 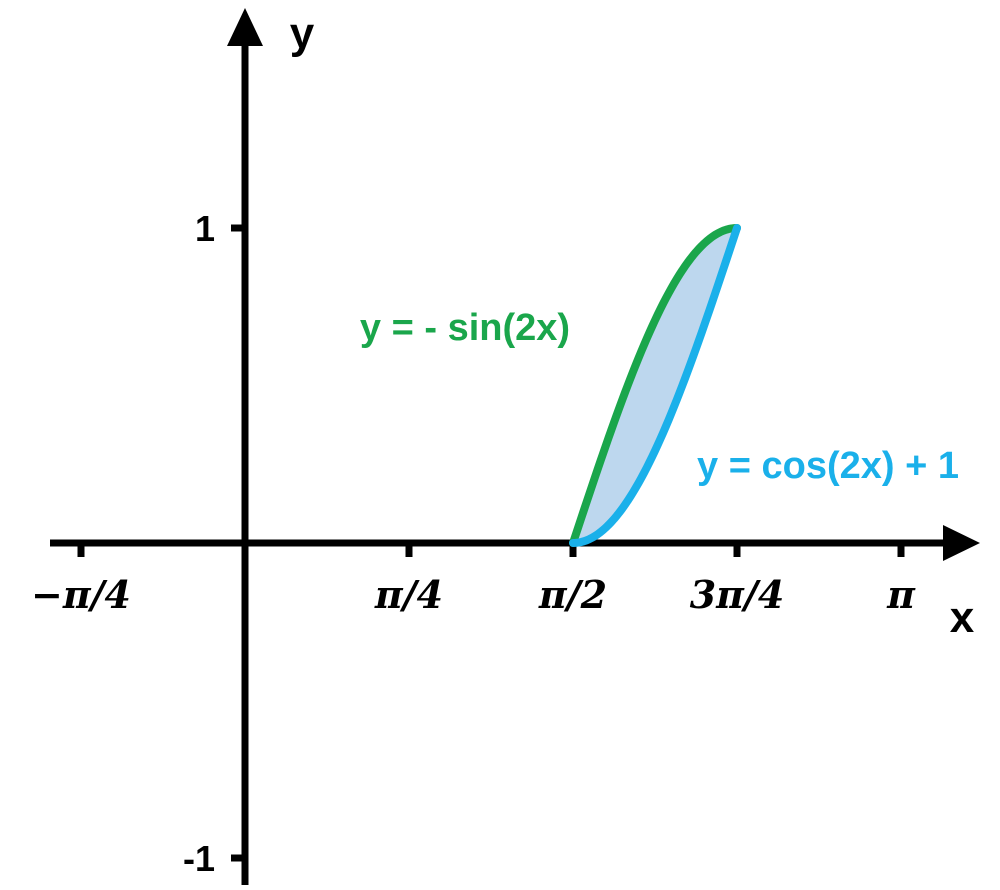 I want to click on x-tick-label: −π/4, so click(x=81, y=594).